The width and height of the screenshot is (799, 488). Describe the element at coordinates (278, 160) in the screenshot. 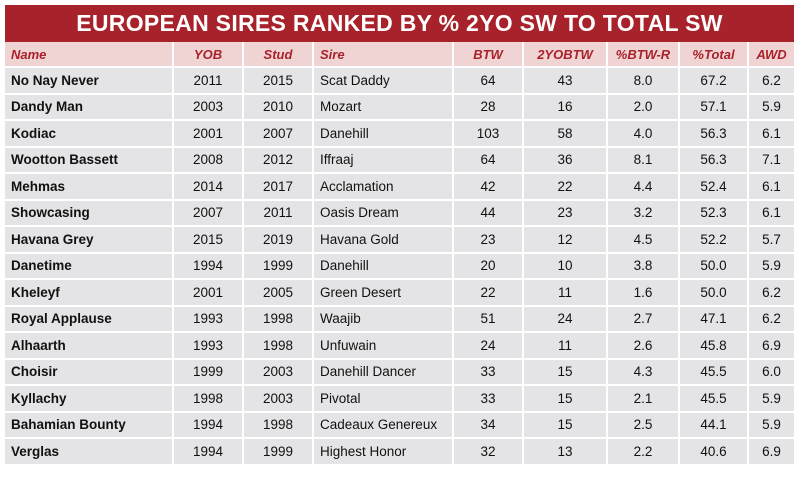

I see `cell-stud: 2012` at that location.